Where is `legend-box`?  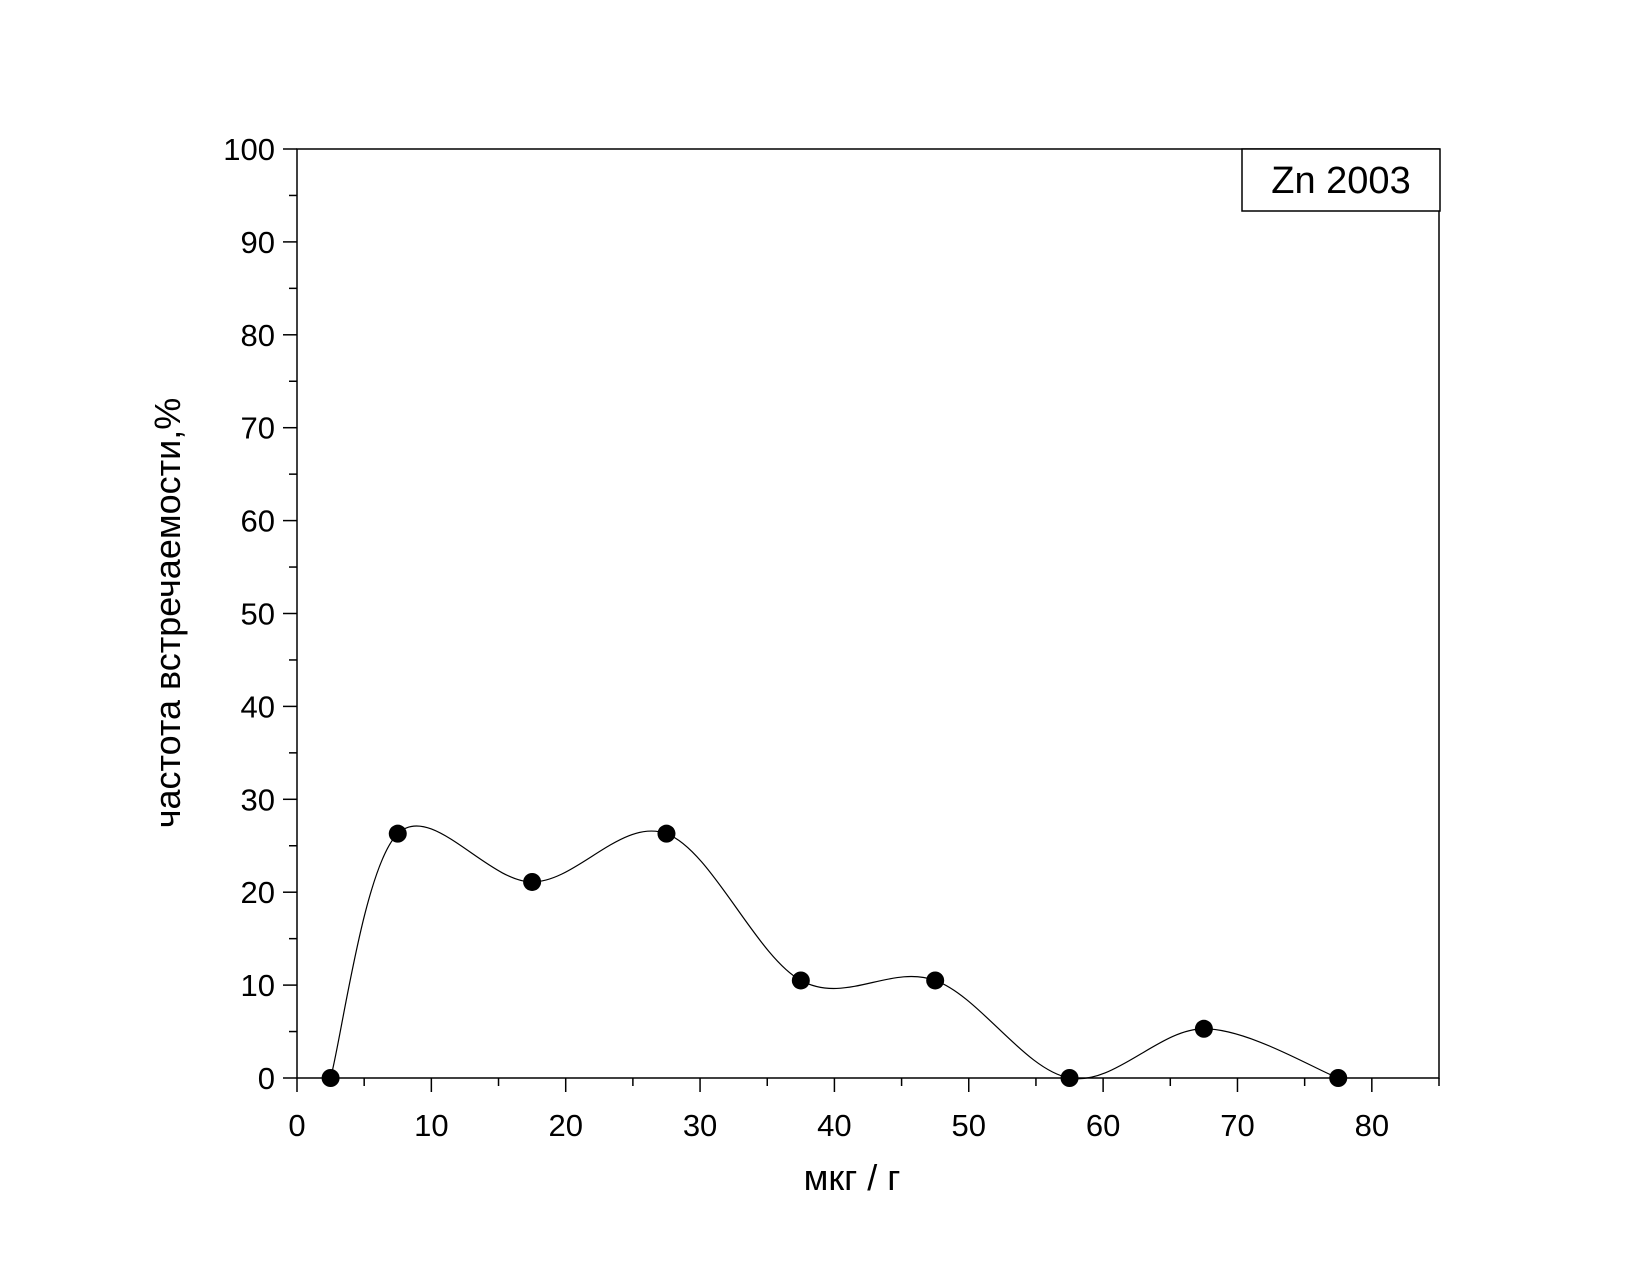
legend-box is located at coordinates (1341, 180).